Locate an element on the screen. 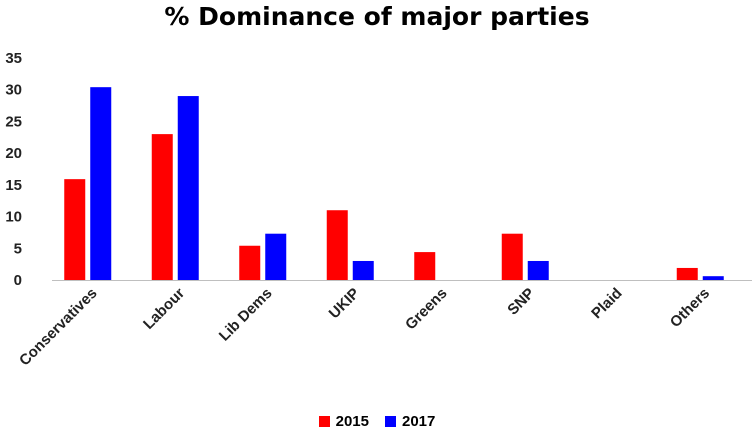 Image resolution: width=754 pixels, height=442 pixels. chart-title: % Dominance of major parties is located at coordinates (377, 16).